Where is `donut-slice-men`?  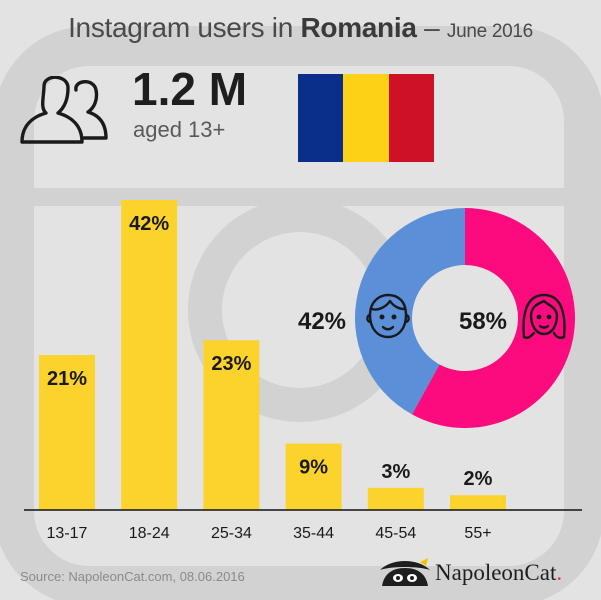 donut-slice-men is located at coordinates (410, 311).